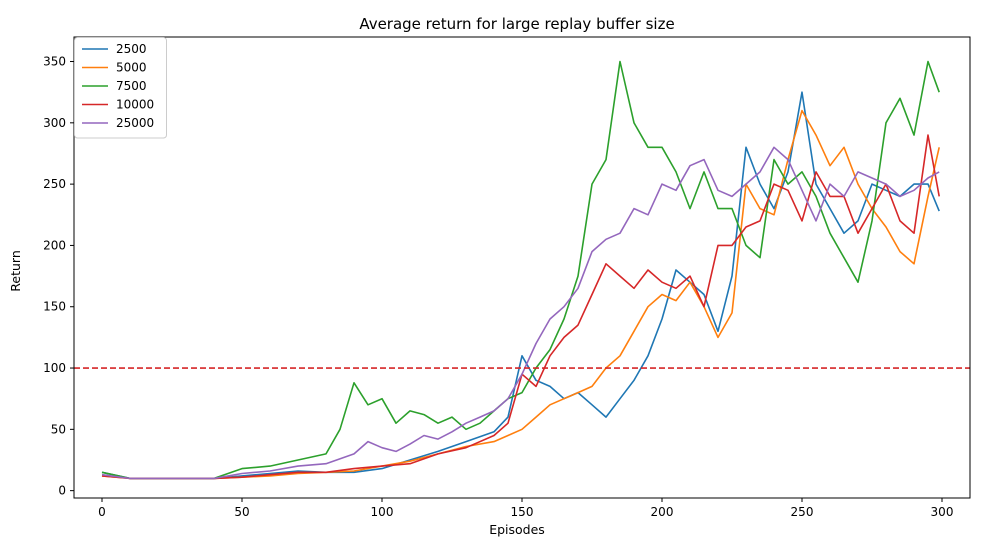  I want to click on x-axis-label: Episodes, so click(517, 529).